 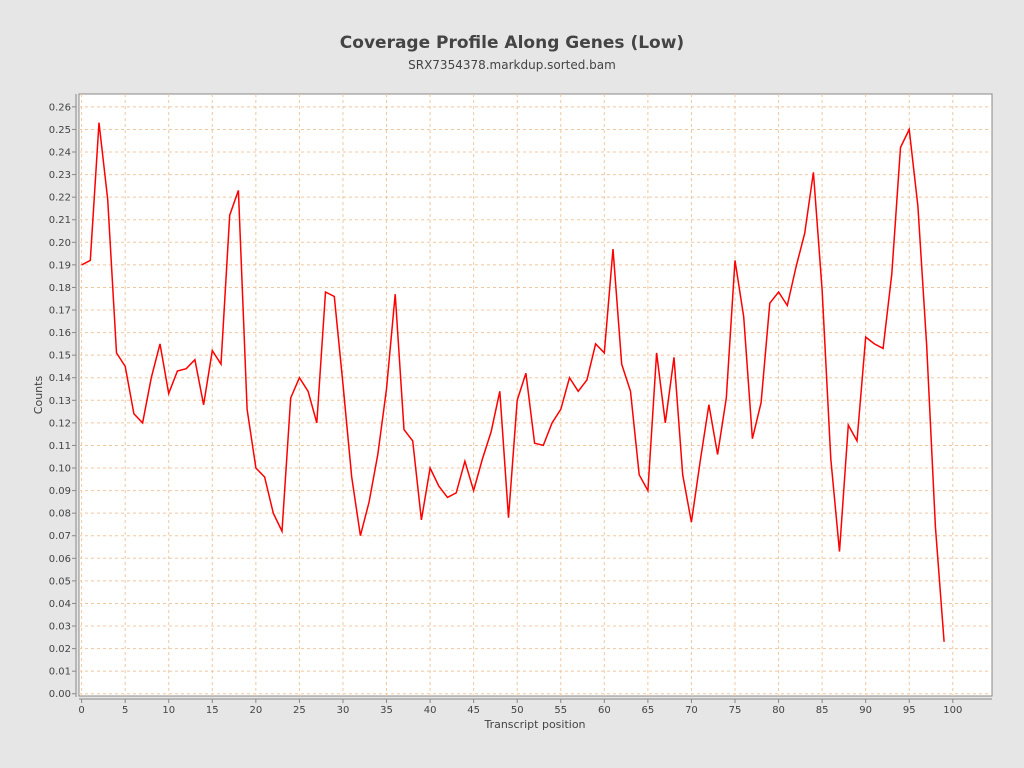 I want to click on x-tick-label: 100, so click(x=952, y=710).